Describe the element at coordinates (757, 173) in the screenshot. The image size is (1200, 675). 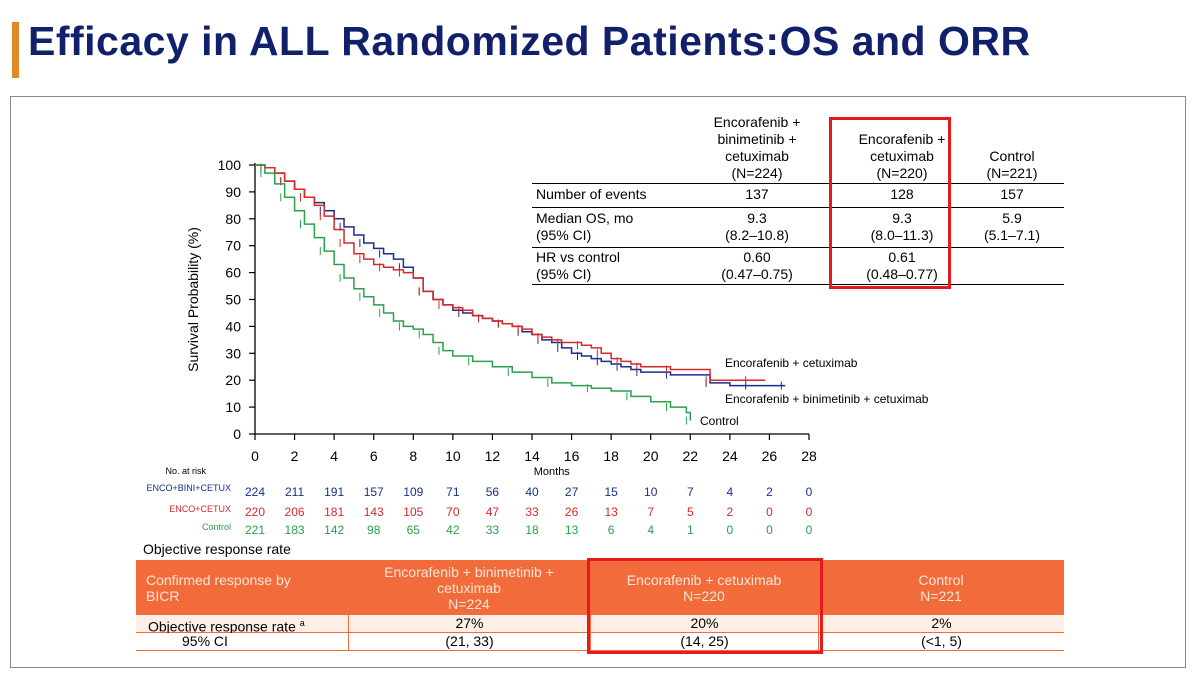
I see `os-header-line: (N=224)` at that location.